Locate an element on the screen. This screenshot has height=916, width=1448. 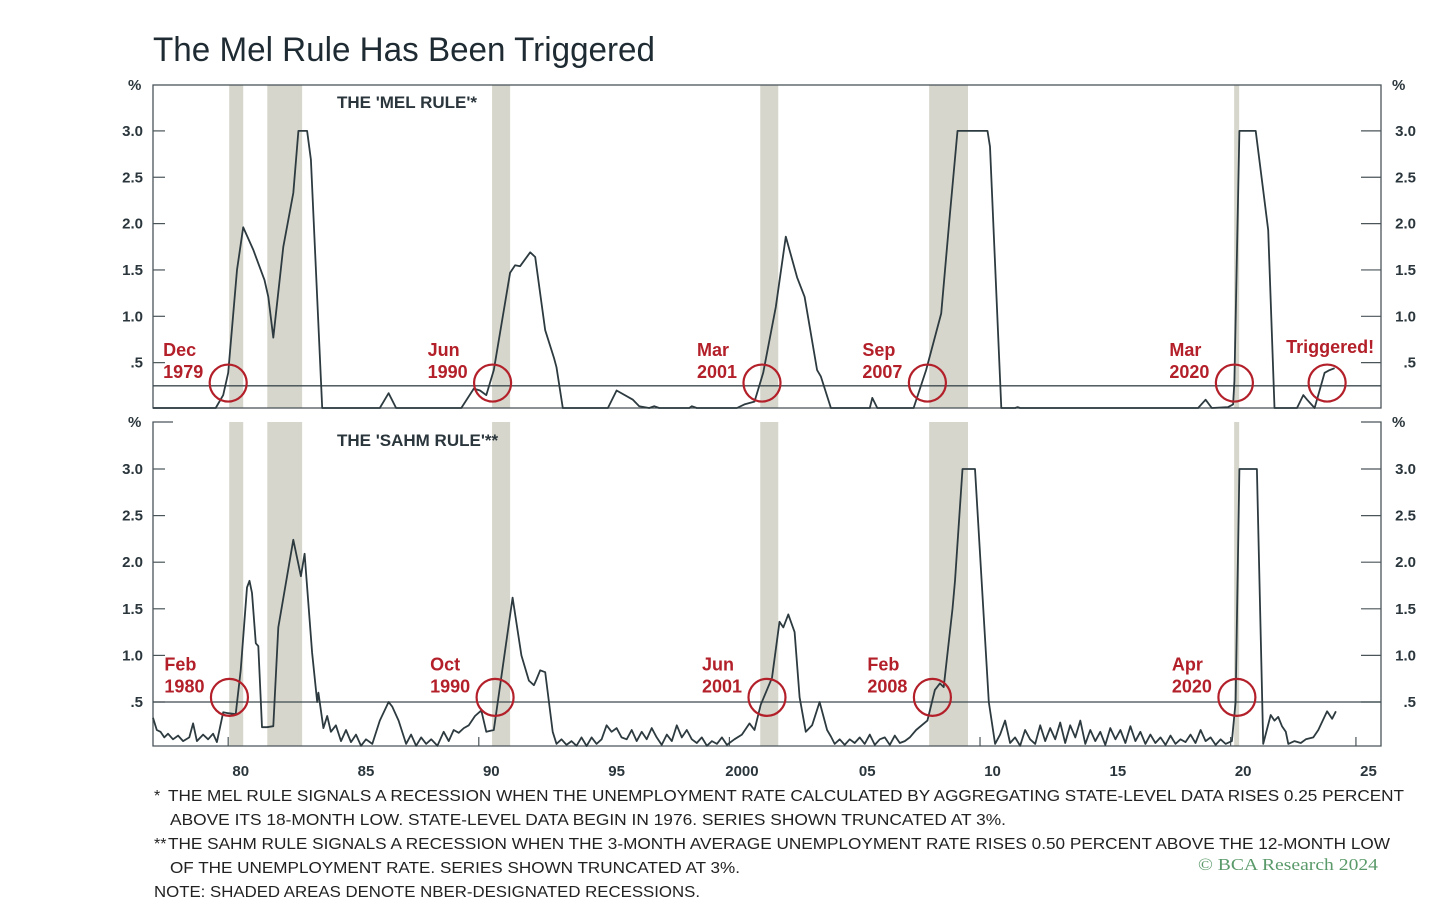
annotation-month: Oct is located at coordinates (445, 664).